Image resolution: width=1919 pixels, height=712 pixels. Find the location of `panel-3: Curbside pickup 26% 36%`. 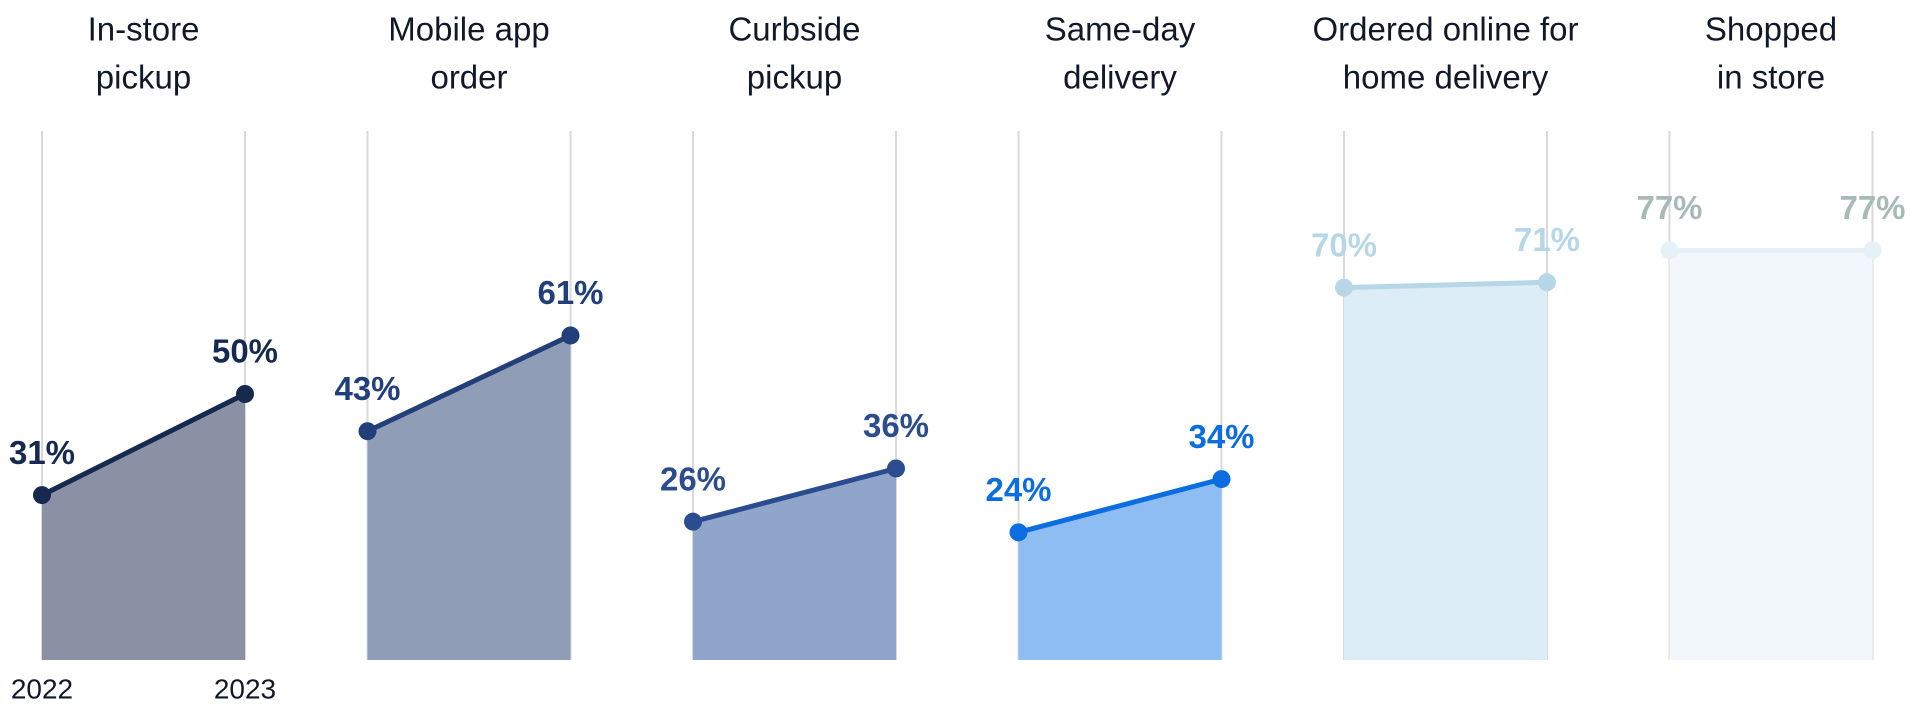

panel-3: Curbside pickup 26% 36% is located at coordinates (794, 335).